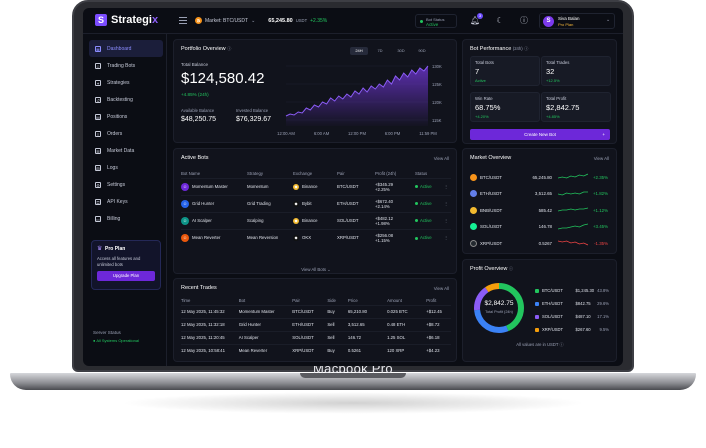 The image size is (706, 448). Describe the element at coordinates (126, 82) in the screenshot. I see `sidebar-item-strategies: ✦ Strategies` at that location.